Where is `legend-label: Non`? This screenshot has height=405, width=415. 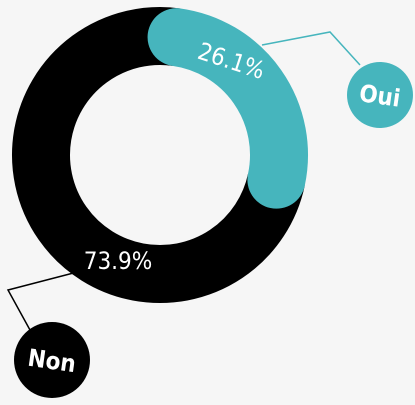
legend-label: Non is located at coordinates (52, 361).